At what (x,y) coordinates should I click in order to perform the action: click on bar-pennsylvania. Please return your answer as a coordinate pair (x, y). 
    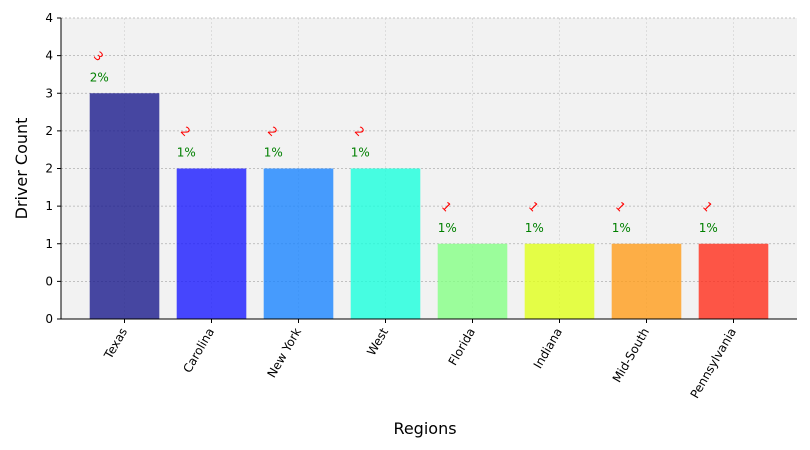
    Looking at the image, I should click on (733, 281).